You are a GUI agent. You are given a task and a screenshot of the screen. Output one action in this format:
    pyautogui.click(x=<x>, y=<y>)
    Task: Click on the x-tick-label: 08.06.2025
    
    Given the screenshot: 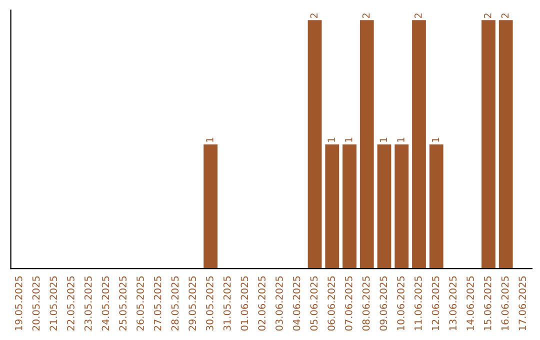 What is the action you would take?
    pyautogui.click(x=366, y=303)
    